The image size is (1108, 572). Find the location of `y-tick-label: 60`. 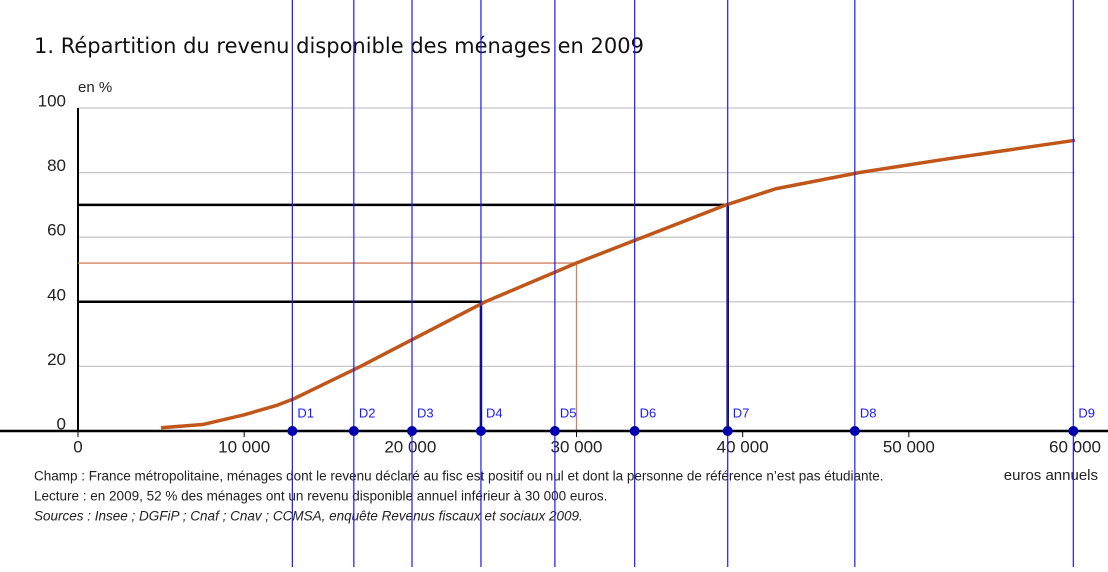

y-tick-label: 60 is located at coordinates (56, 230).